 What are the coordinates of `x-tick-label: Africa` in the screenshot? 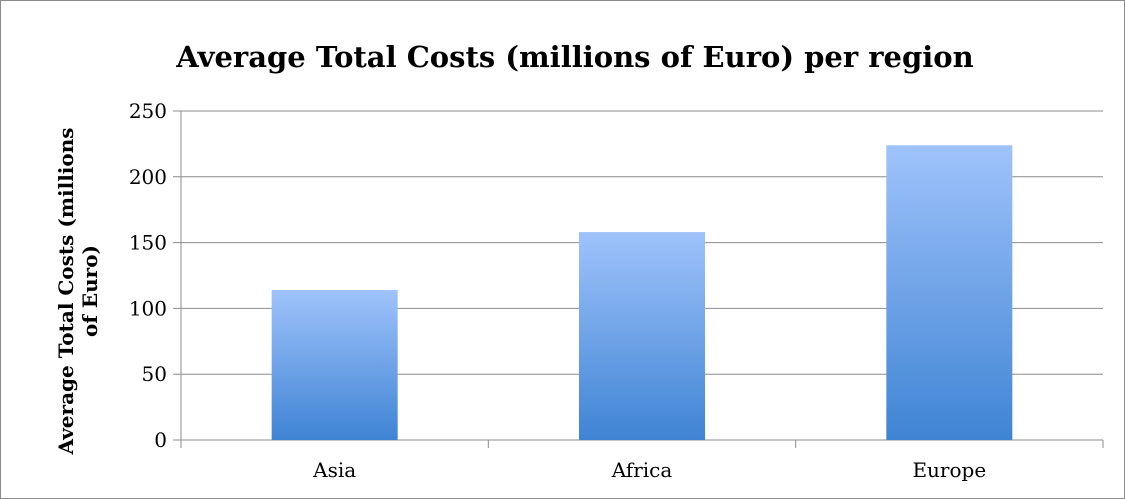 It's located at (642, 470).